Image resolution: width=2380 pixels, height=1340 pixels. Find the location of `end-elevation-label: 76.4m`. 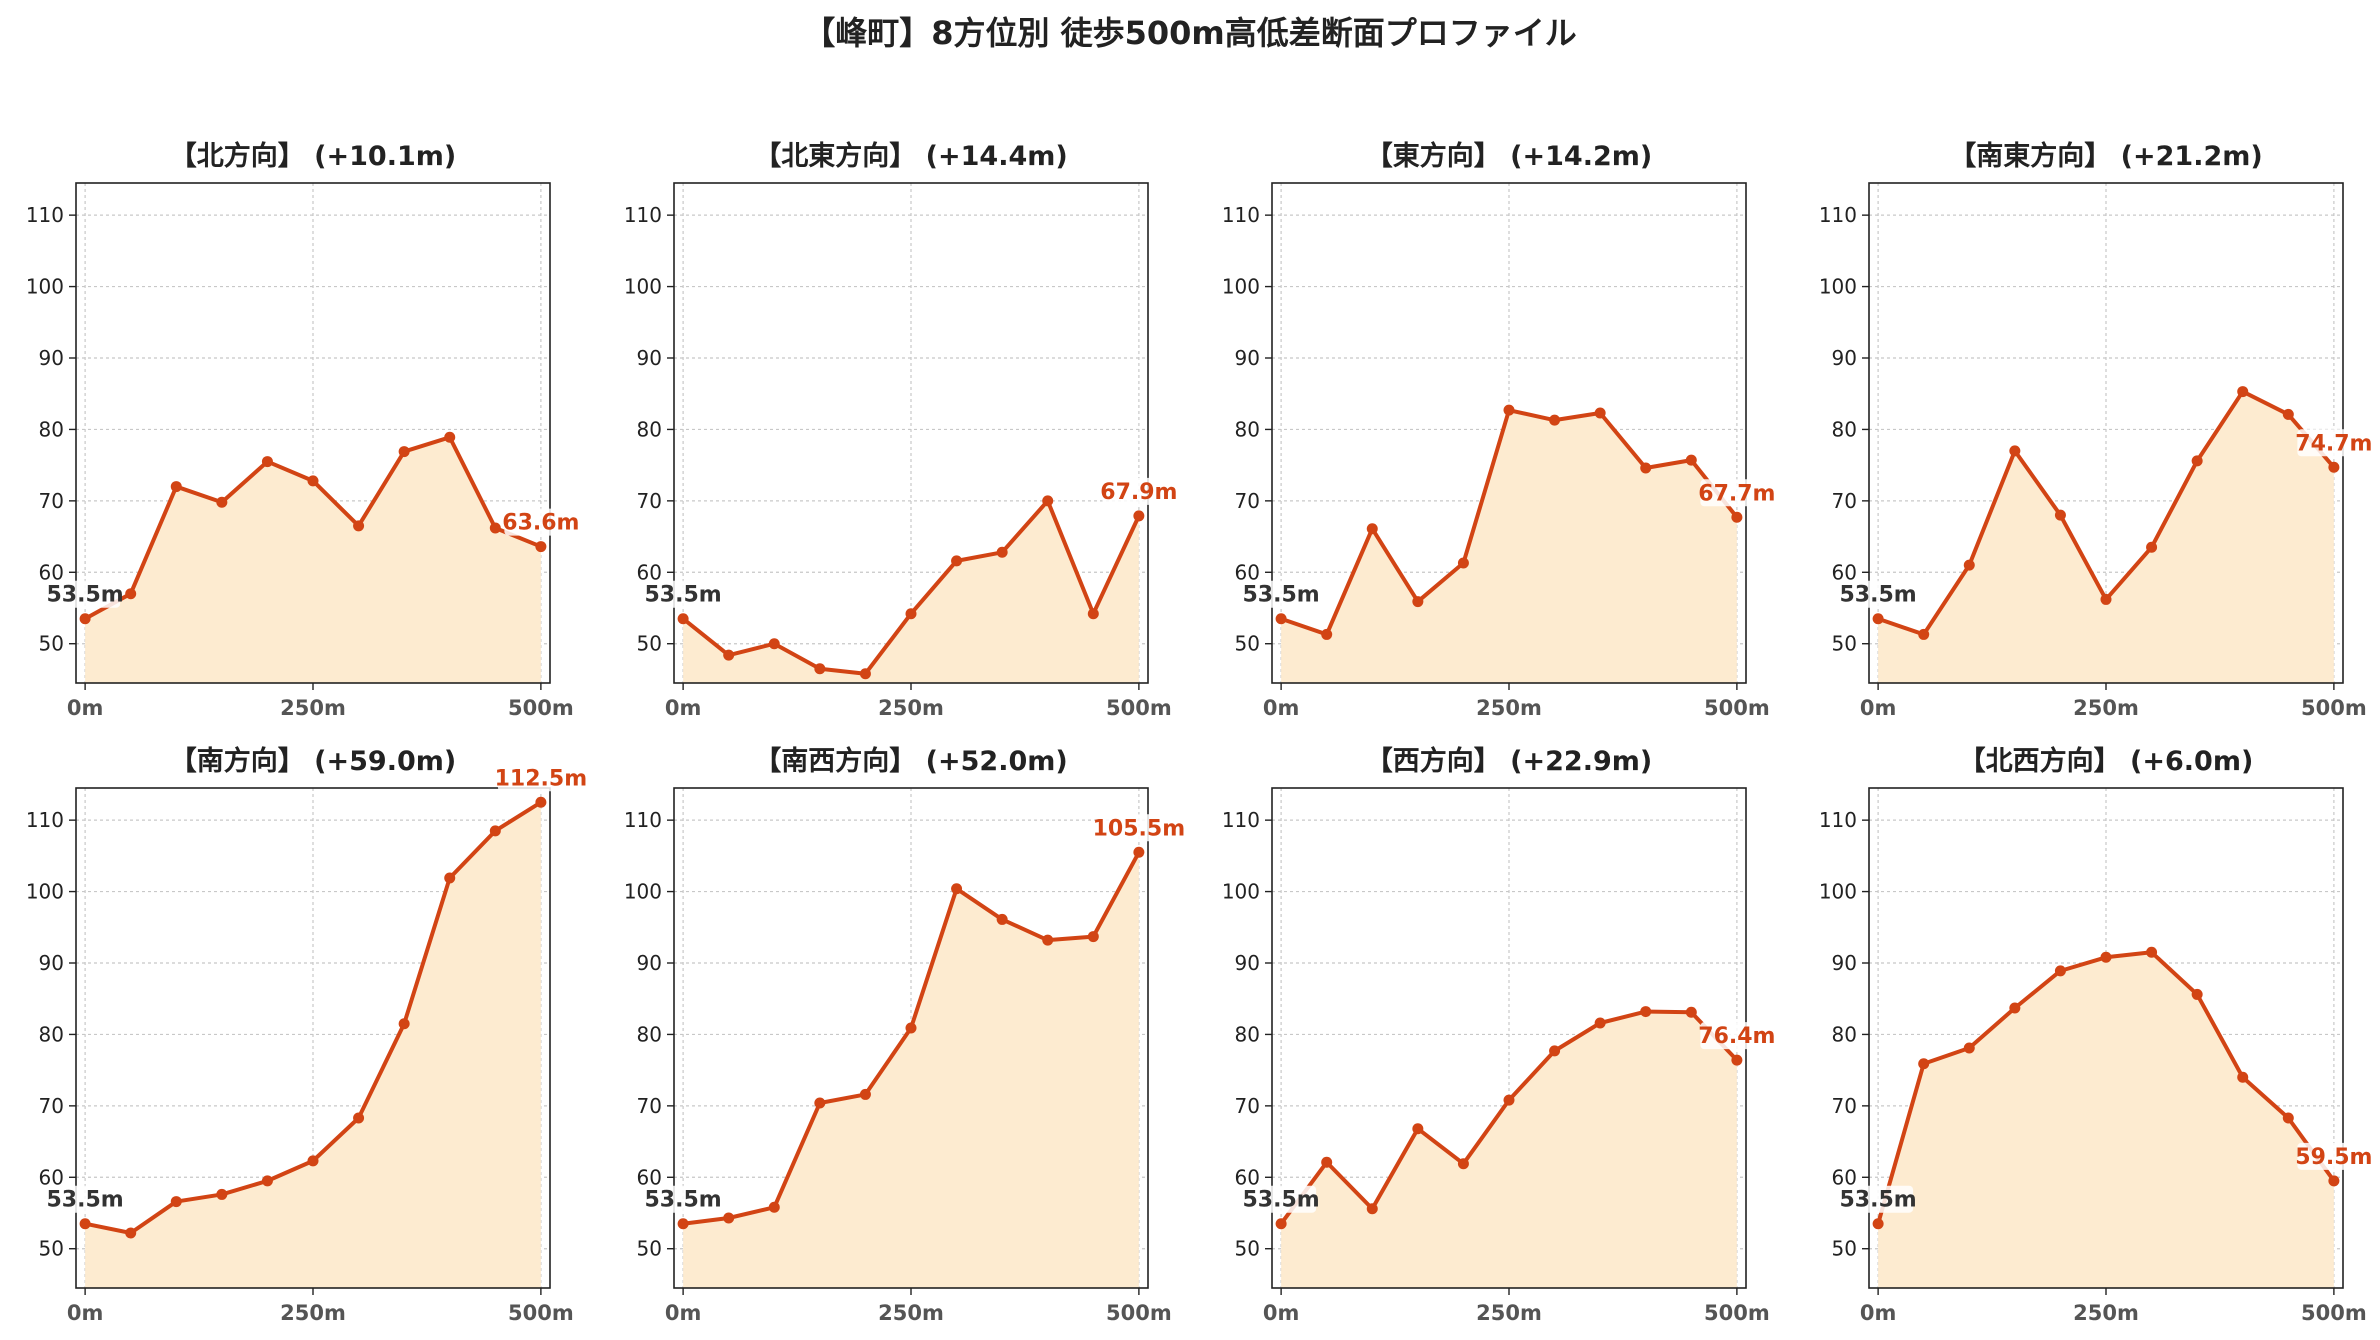

end-elevation-label: 76.4m is located at coordinates (1736, 1036).